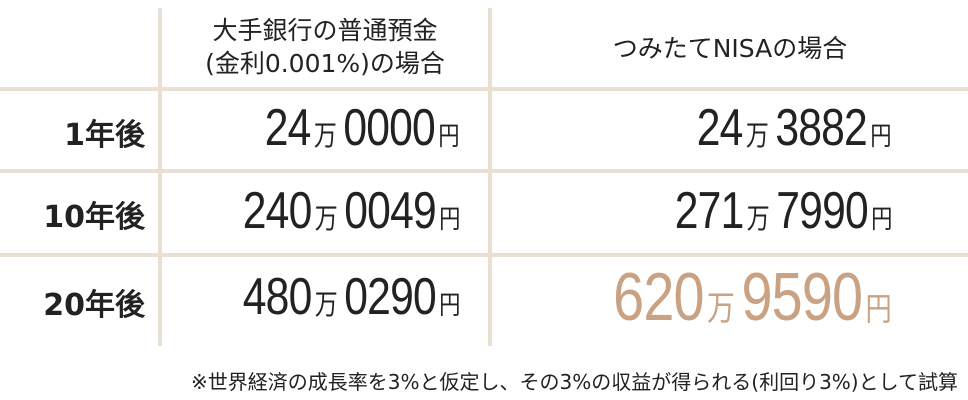 The height and width of the screenshot is (400, 968). What do you see at coordinates (325, 47) in the screenshot?
I see `header-bank: 大手銀行の普通預金 (金利0.001%)の場合` at bounding box center [325, 47].